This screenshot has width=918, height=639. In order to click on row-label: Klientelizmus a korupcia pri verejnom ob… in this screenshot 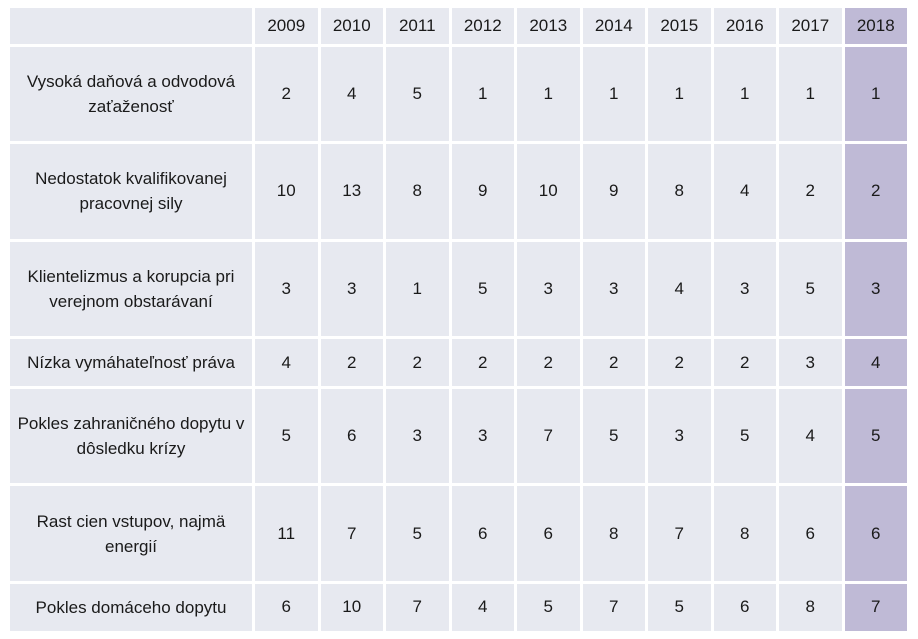, I will do `click(131, 288)`.